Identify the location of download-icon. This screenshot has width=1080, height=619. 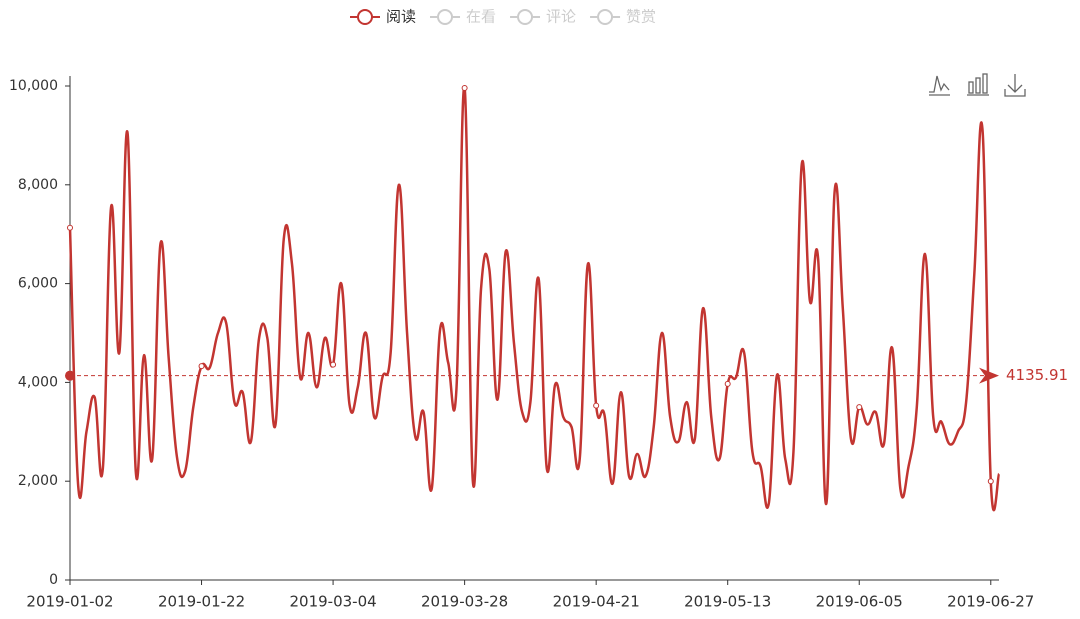
(1015, 85).